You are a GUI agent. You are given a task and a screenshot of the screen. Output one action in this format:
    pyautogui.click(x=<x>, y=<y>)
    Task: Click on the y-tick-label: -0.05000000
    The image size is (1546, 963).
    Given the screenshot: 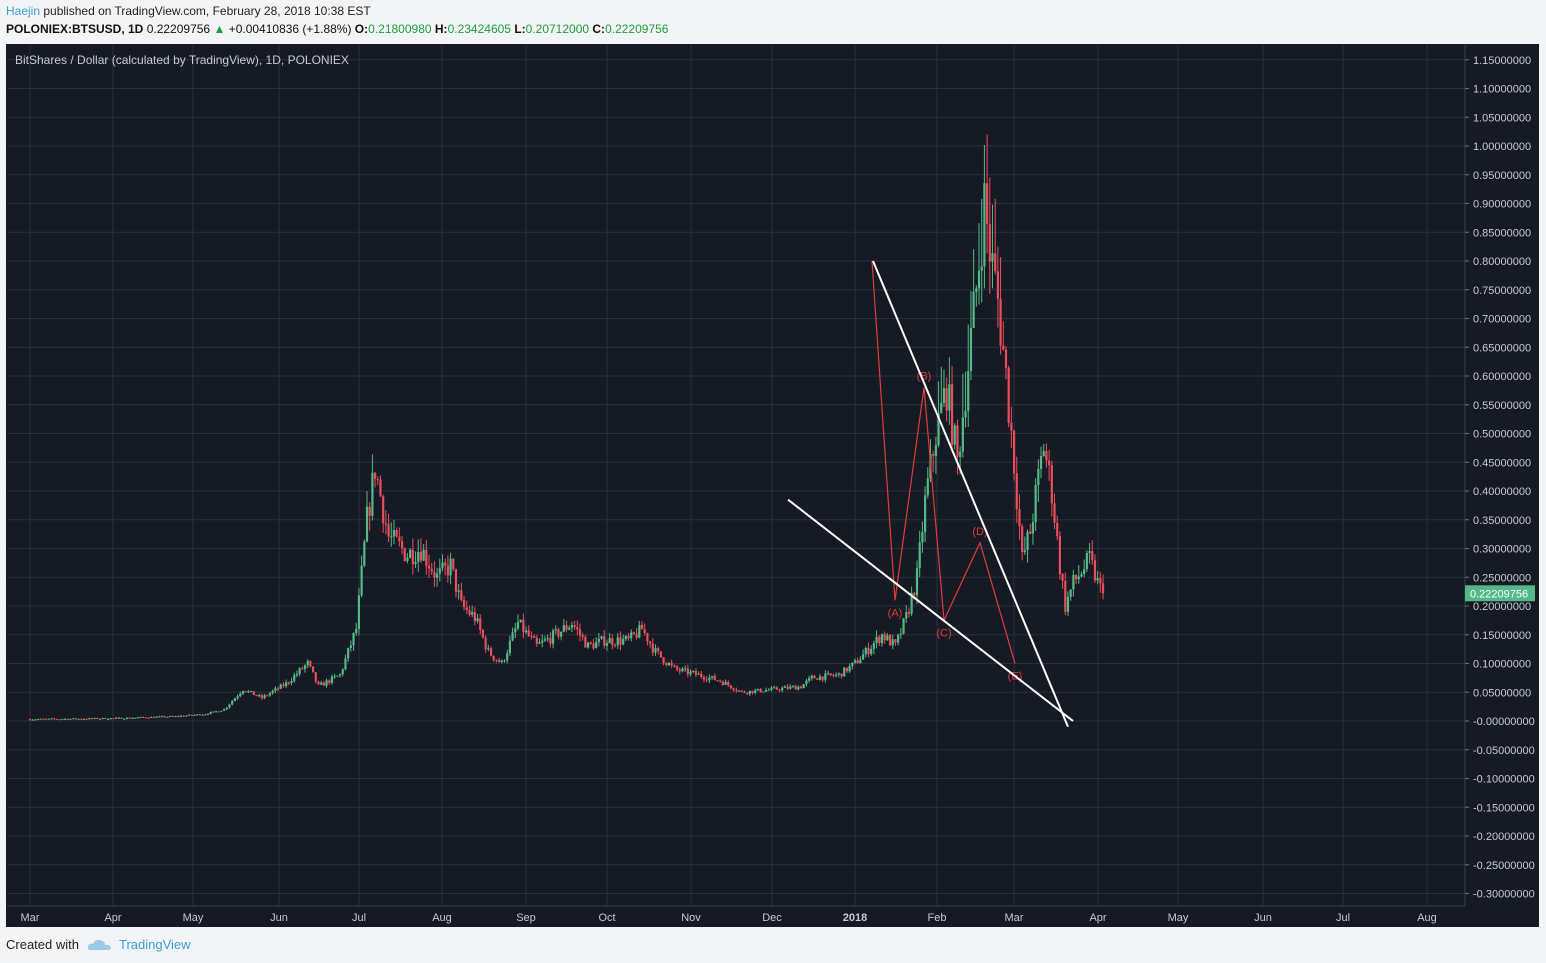 What is the action you would take?
    pyautogui.click(x=1504, y=751)
    